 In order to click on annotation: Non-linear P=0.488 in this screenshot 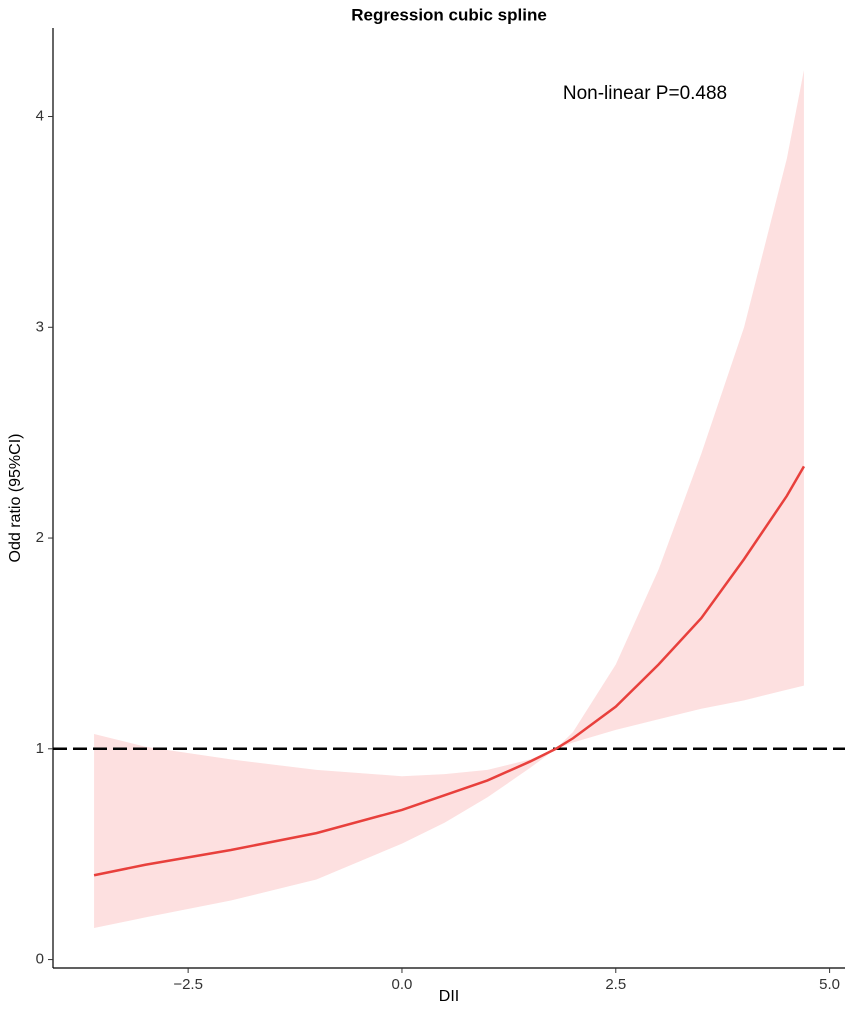, I will do `click(645, 93)`.